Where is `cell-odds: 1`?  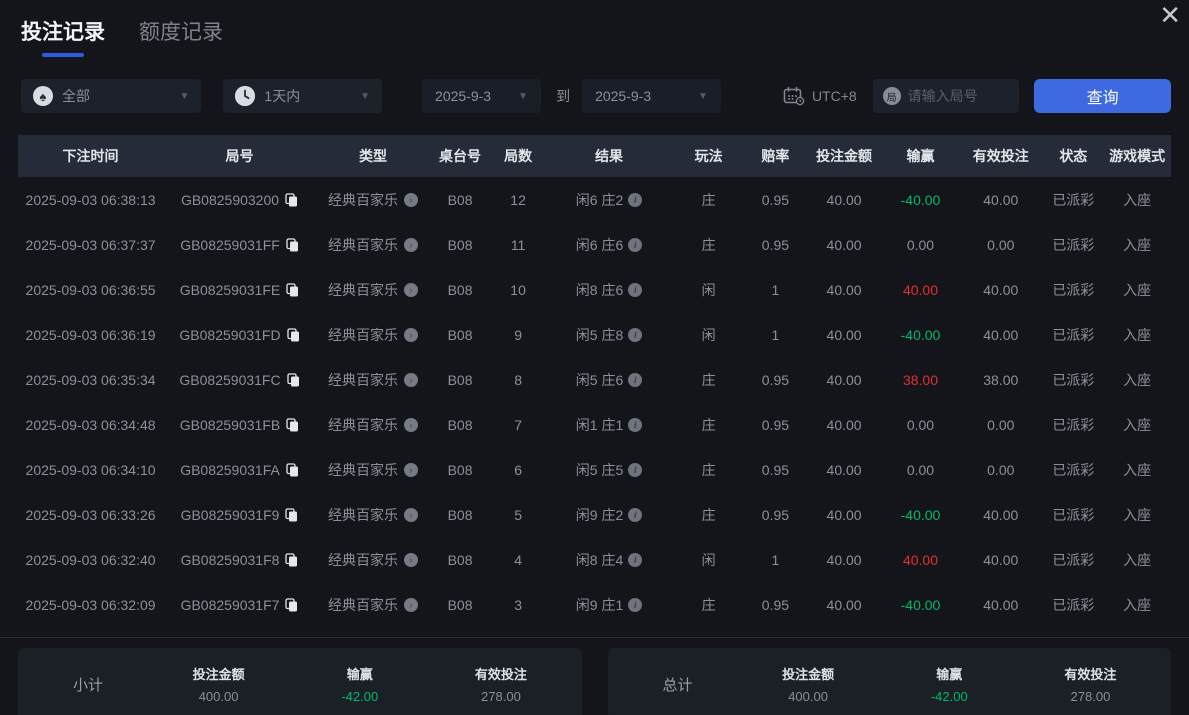
cell-odds: 1 is located at coordinates (775, 559).